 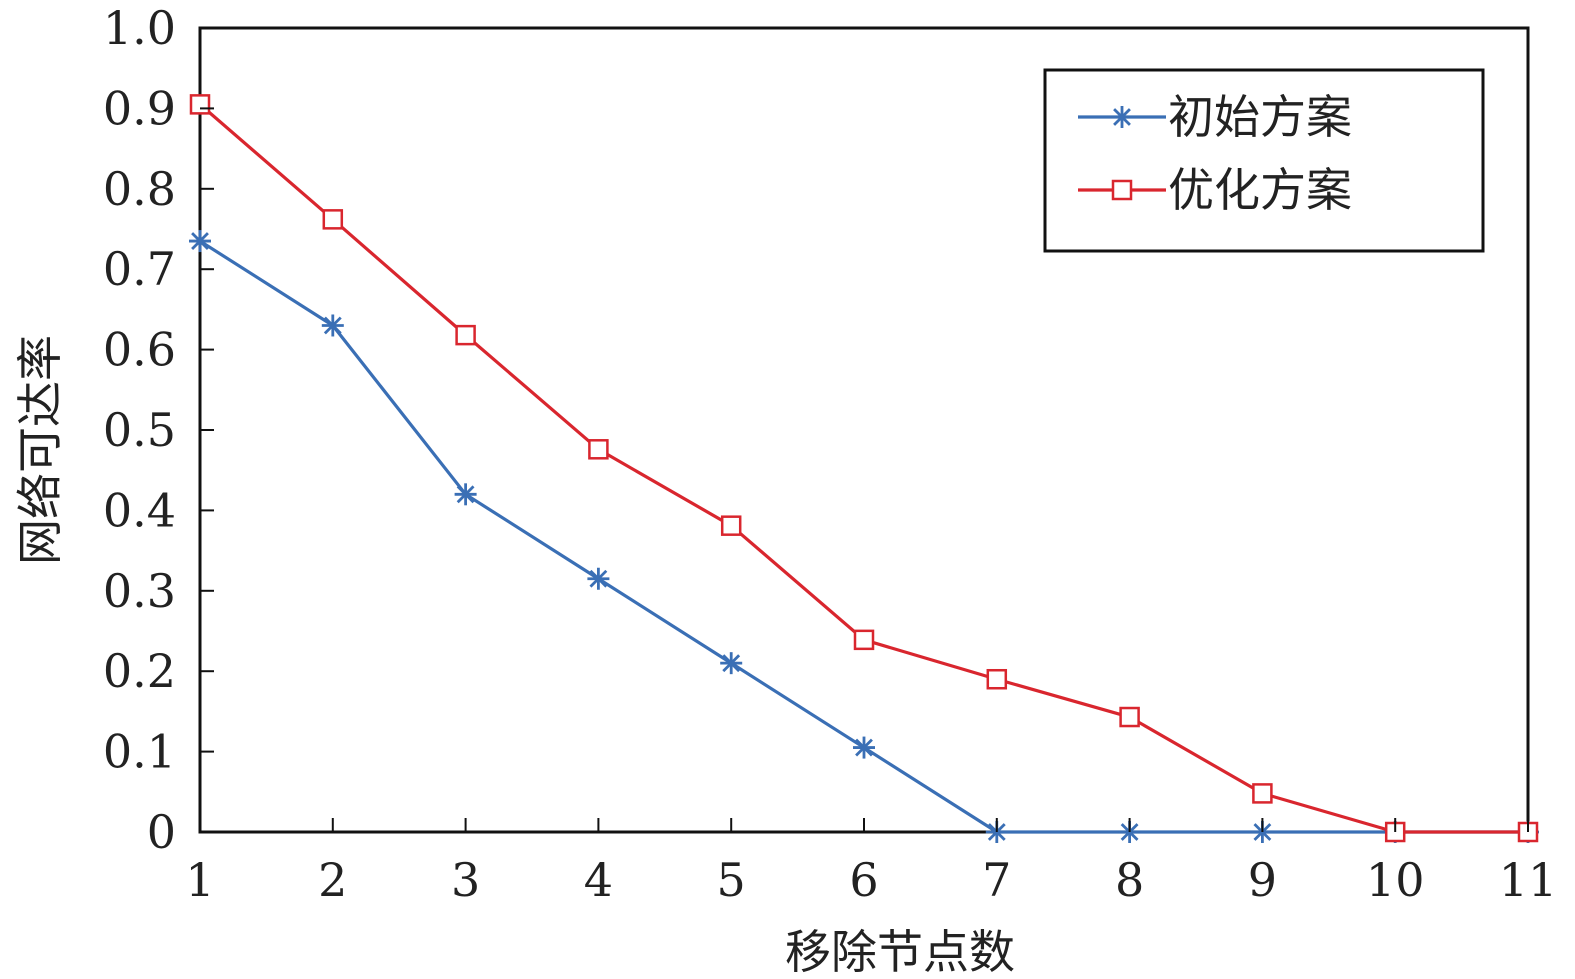 I want to click on legend-box, so click(x=1264, y=160).